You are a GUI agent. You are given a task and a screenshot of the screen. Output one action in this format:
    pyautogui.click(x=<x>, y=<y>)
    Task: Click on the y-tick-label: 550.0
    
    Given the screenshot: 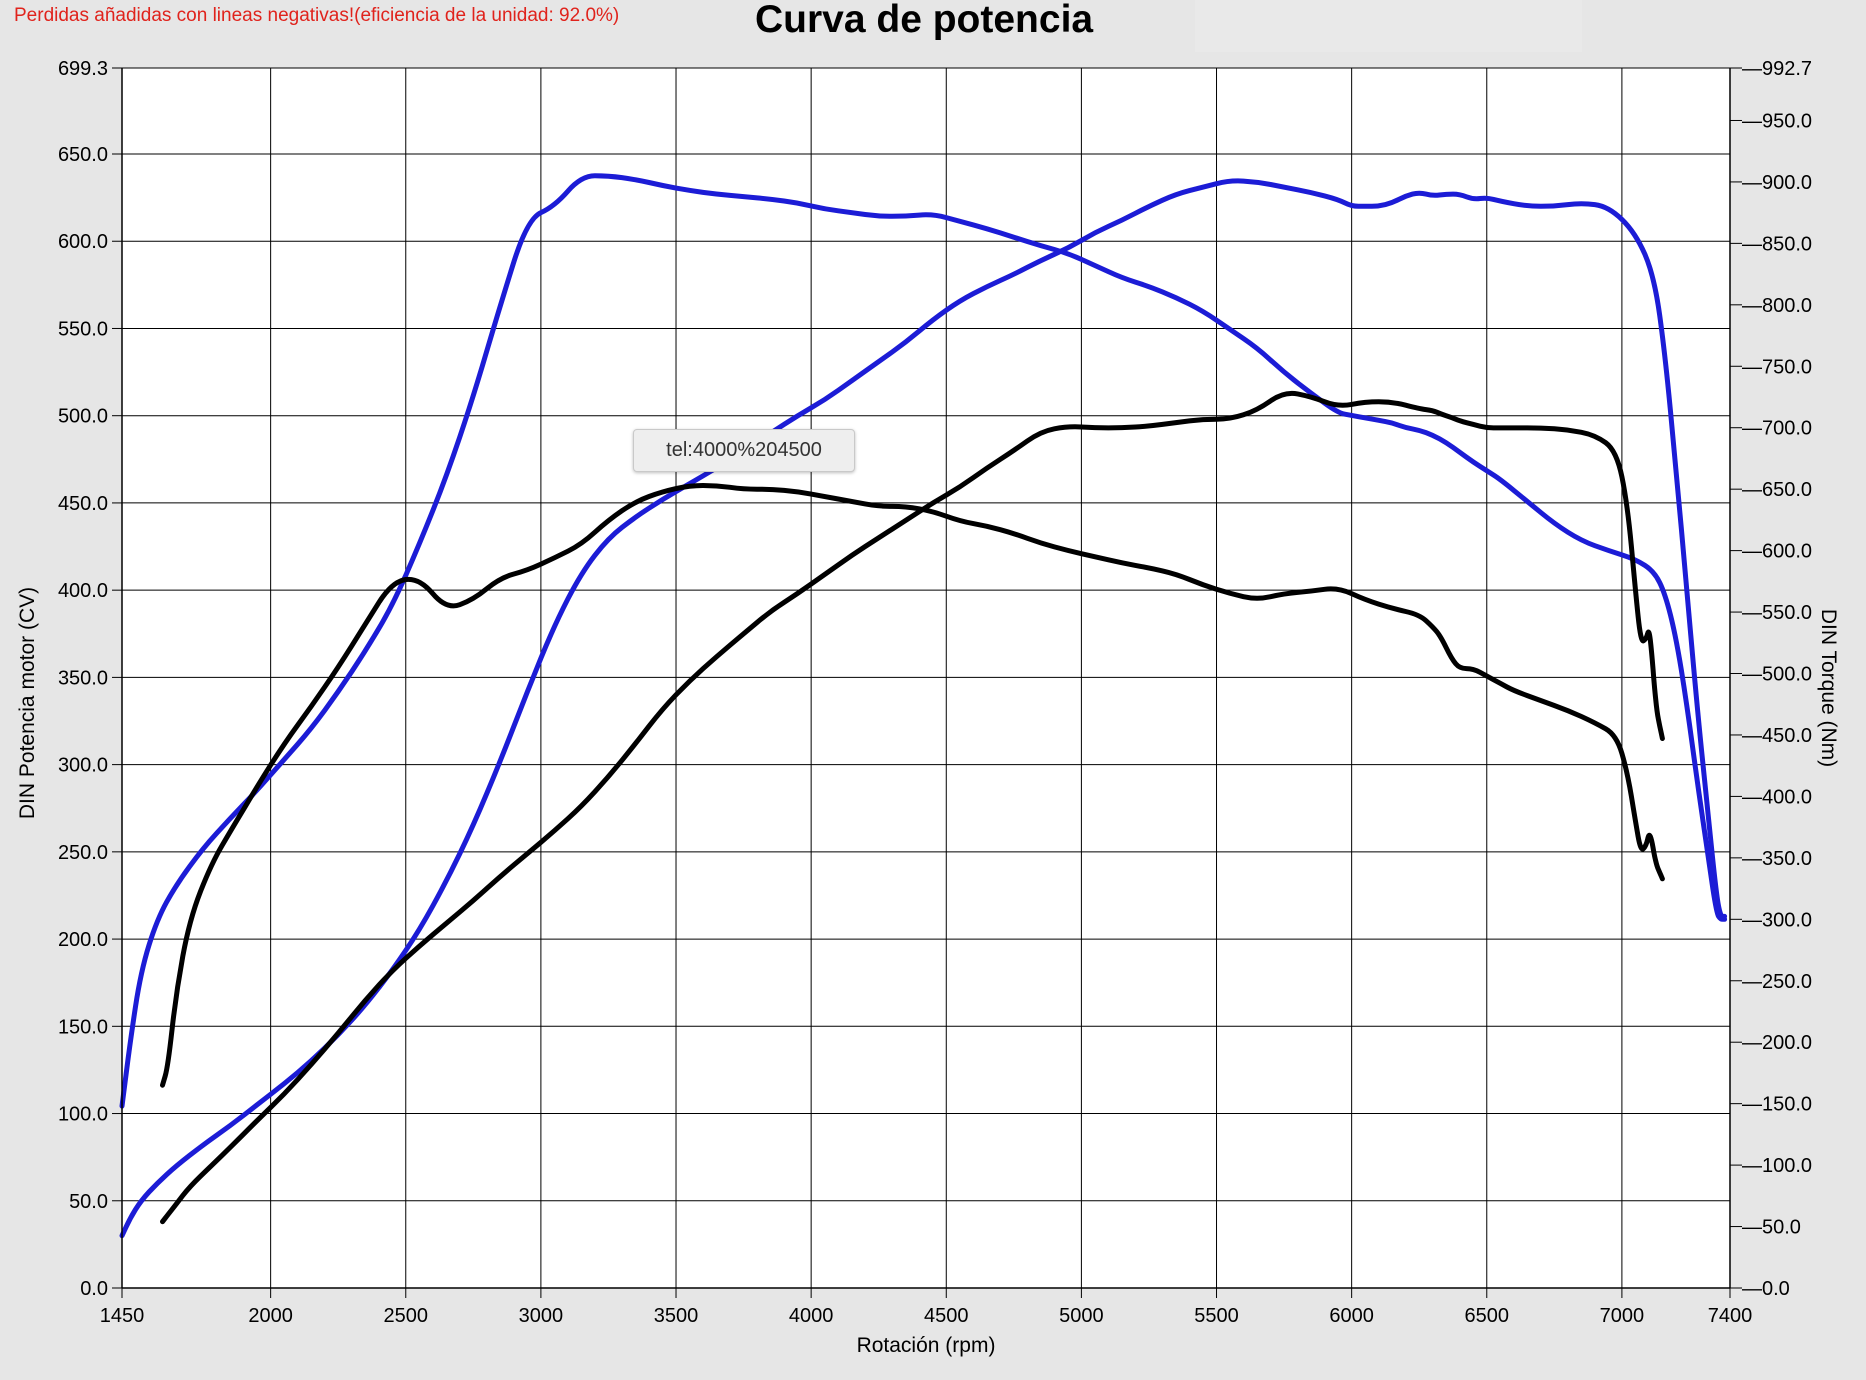 What is the action you would take?
    pyautogui.click(x=83, y=329)
    